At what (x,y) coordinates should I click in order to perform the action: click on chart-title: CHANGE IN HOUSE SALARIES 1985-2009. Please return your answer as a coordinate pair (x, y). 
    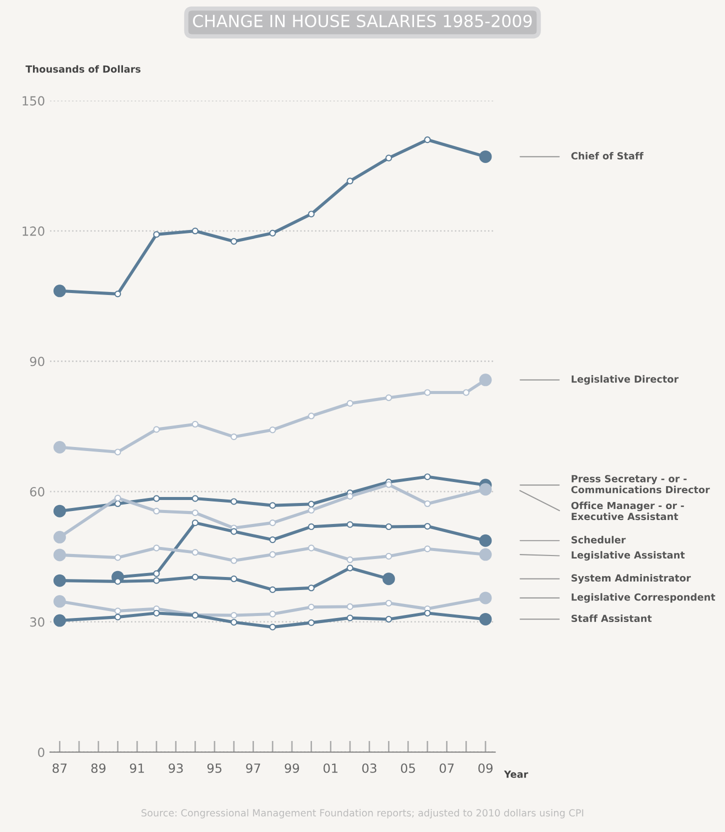
    Looking at the image, I should click on (362, 21).